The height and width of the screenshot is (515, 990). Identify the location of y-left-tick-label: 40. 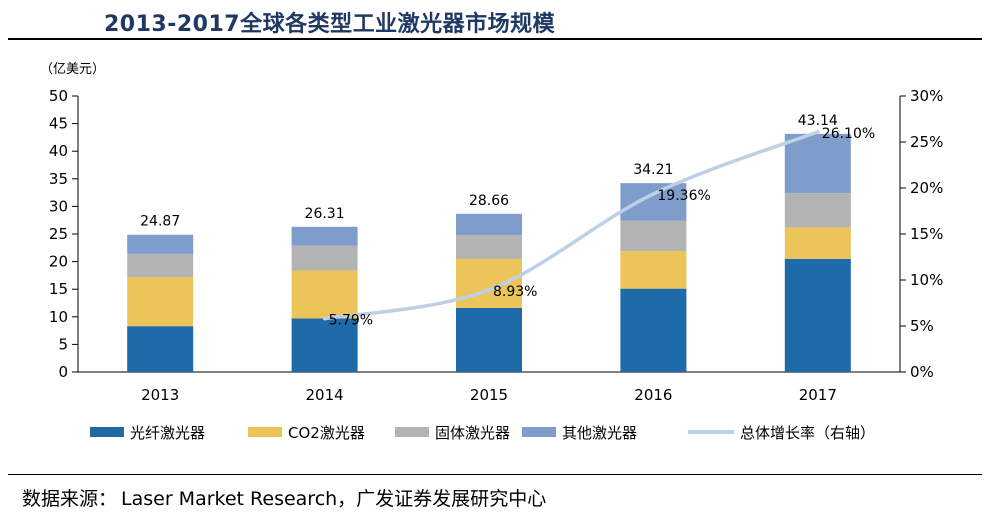
(58, 151).